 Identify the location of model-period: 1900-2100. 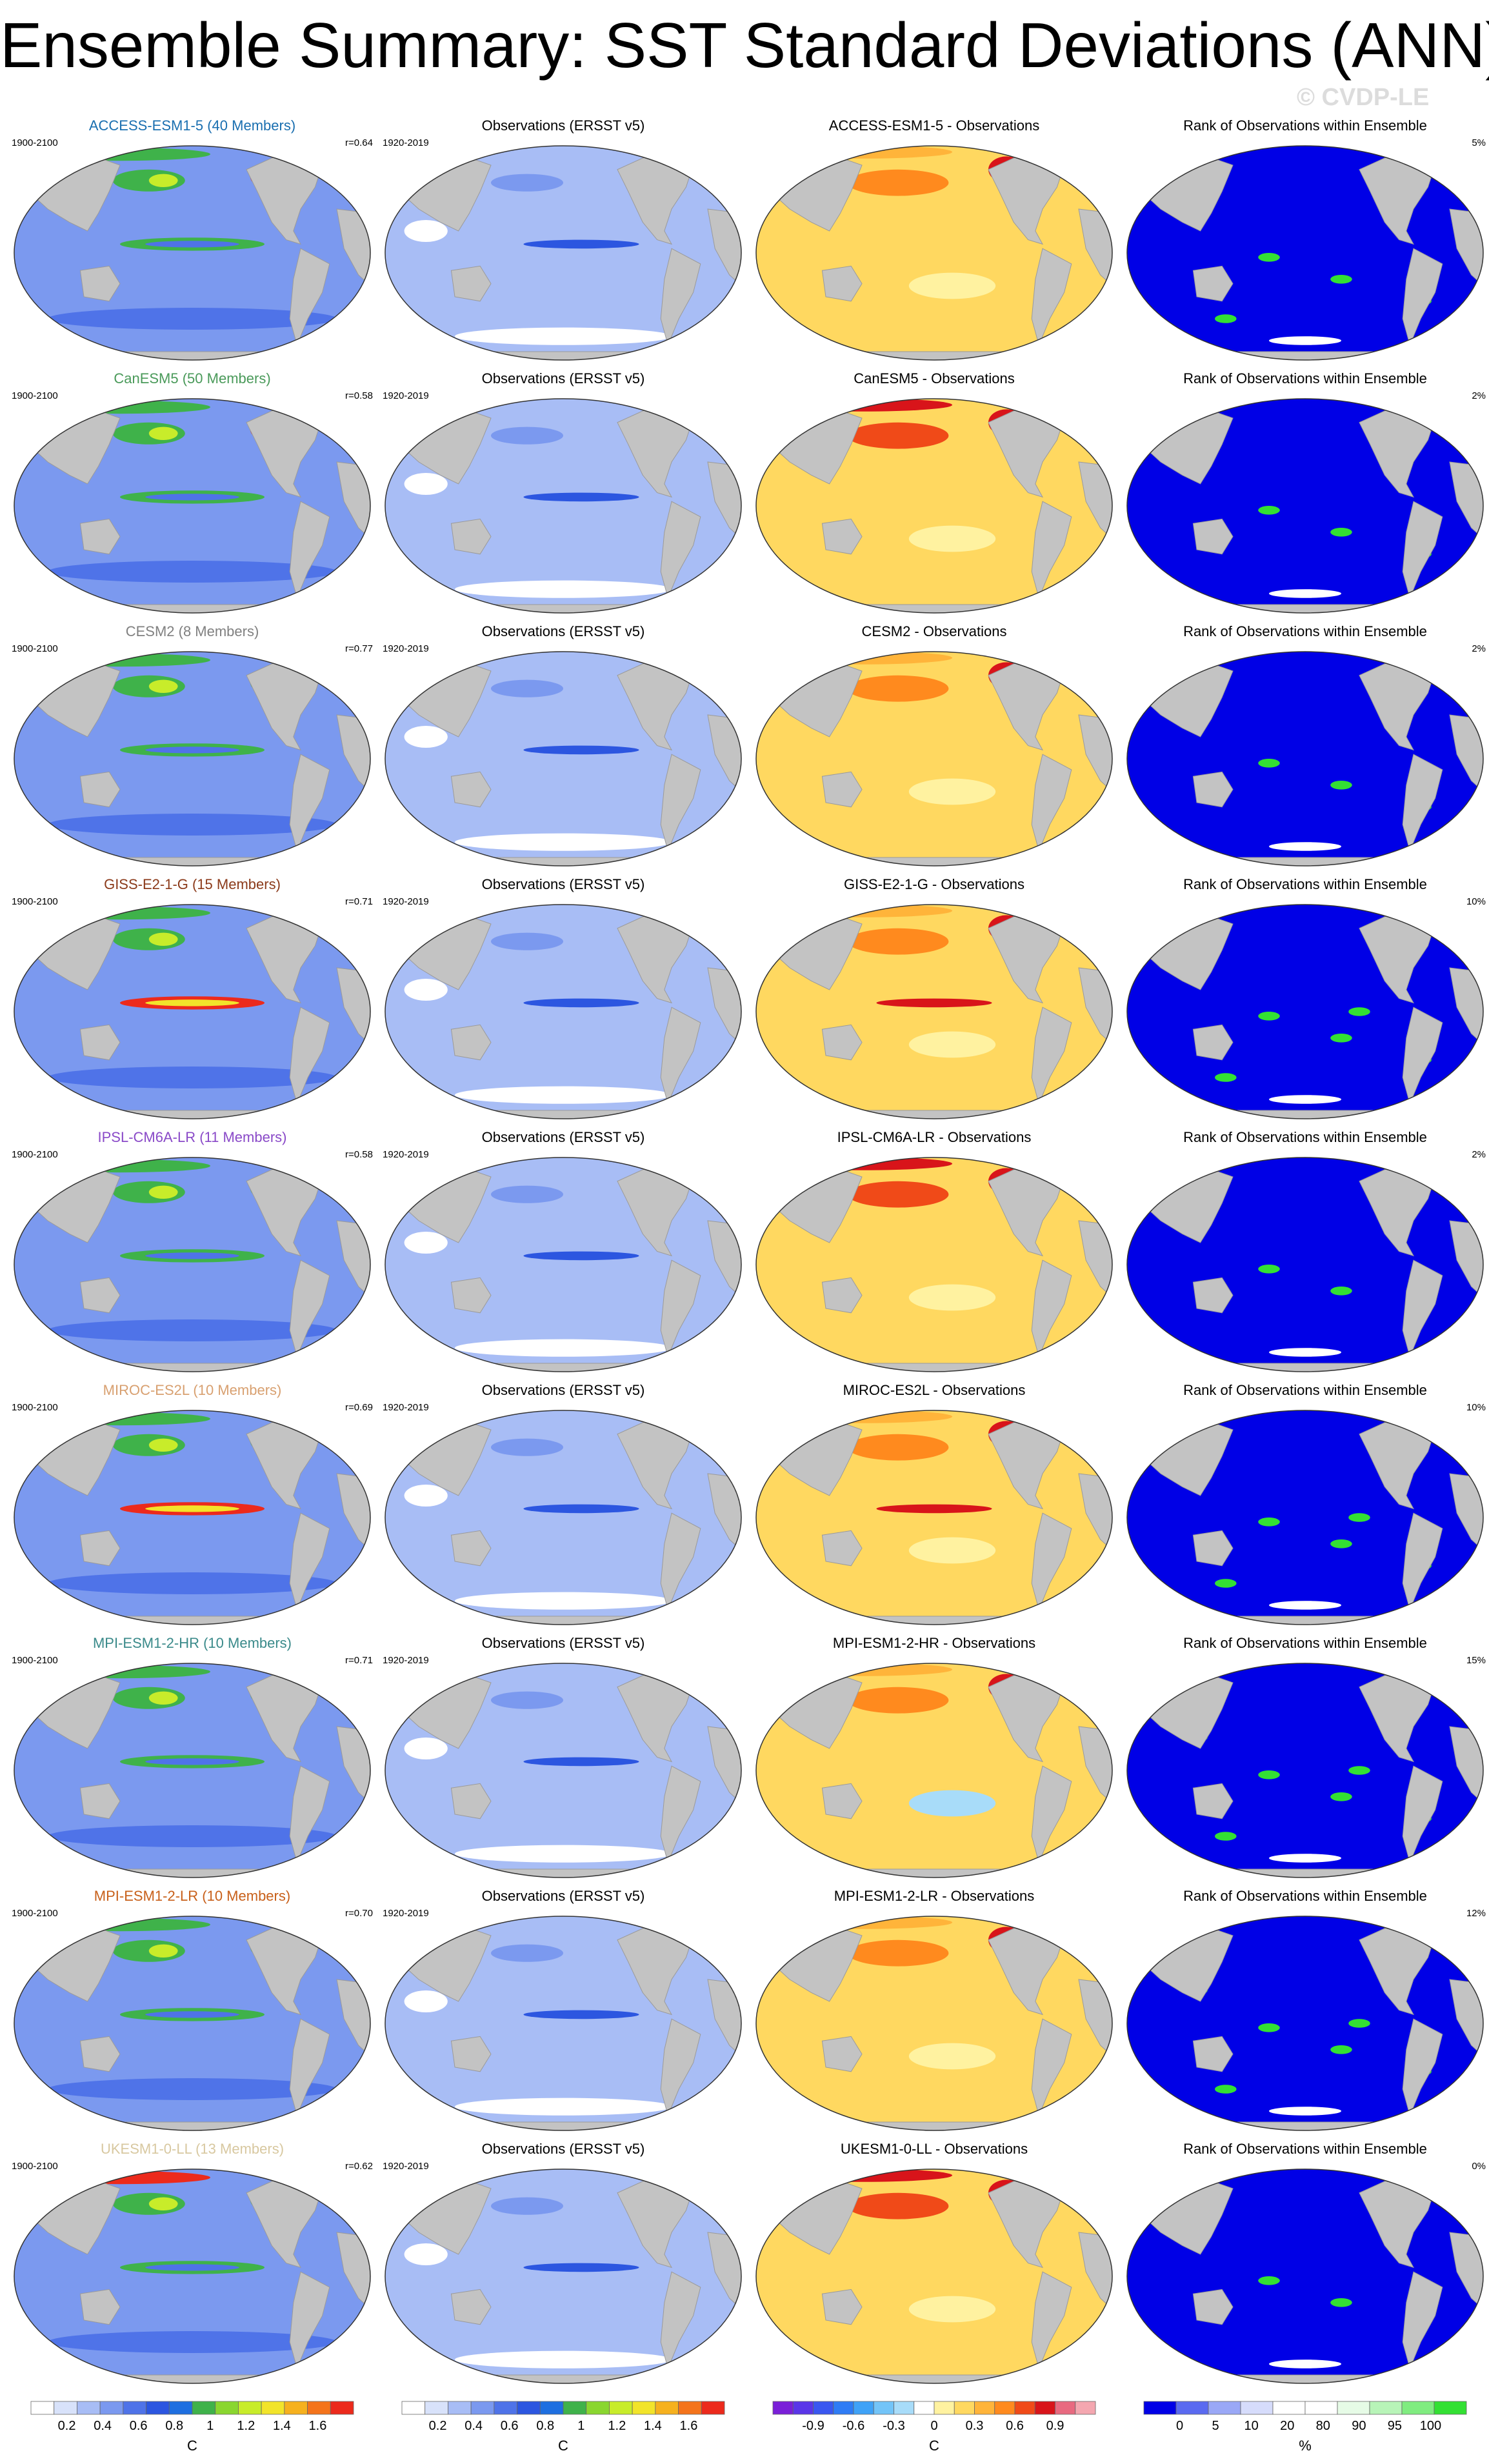
(35, 1154).